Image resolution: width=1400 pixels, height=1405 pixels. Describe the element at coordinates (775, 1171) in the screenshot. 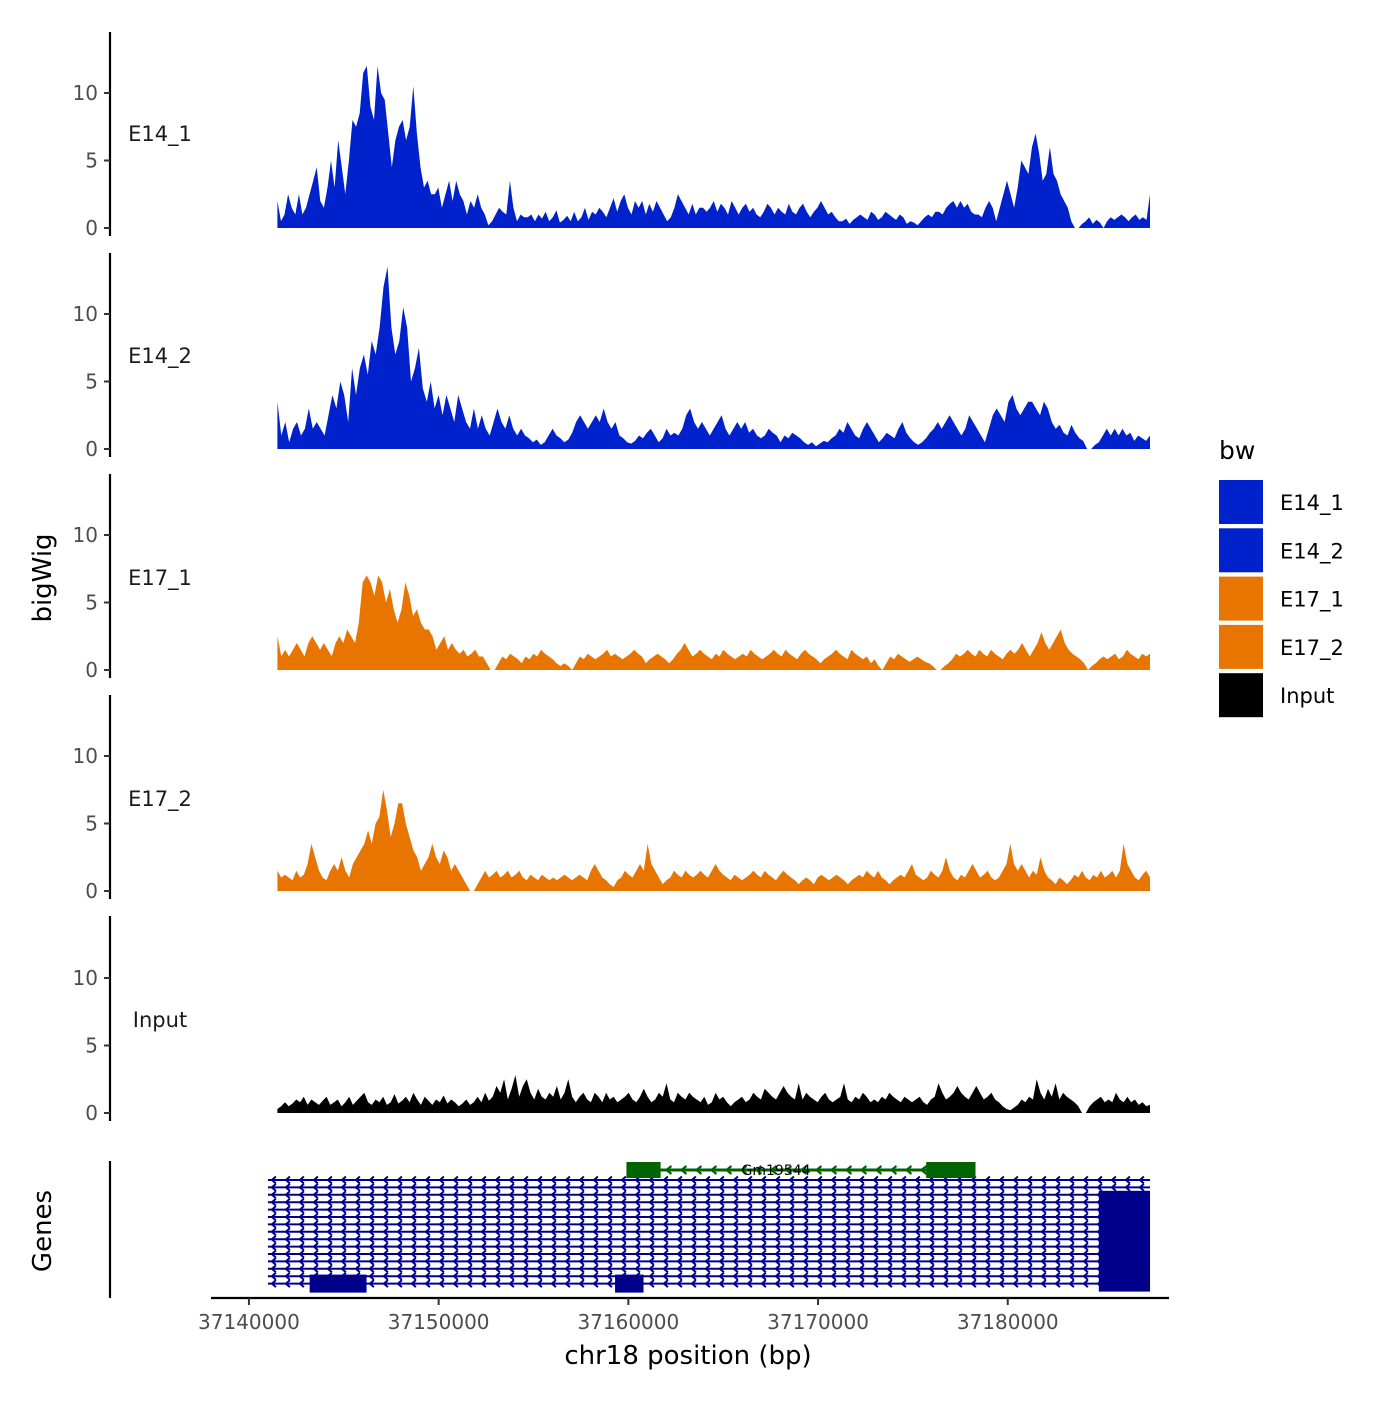

I see `gene-label: Gm19544` at that location.